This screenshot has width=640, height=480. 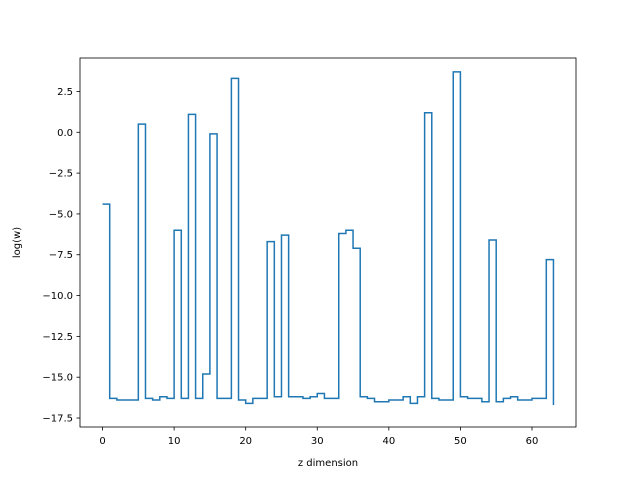 I want to click on x-tick-label: 0, so click(x=102, y=441).